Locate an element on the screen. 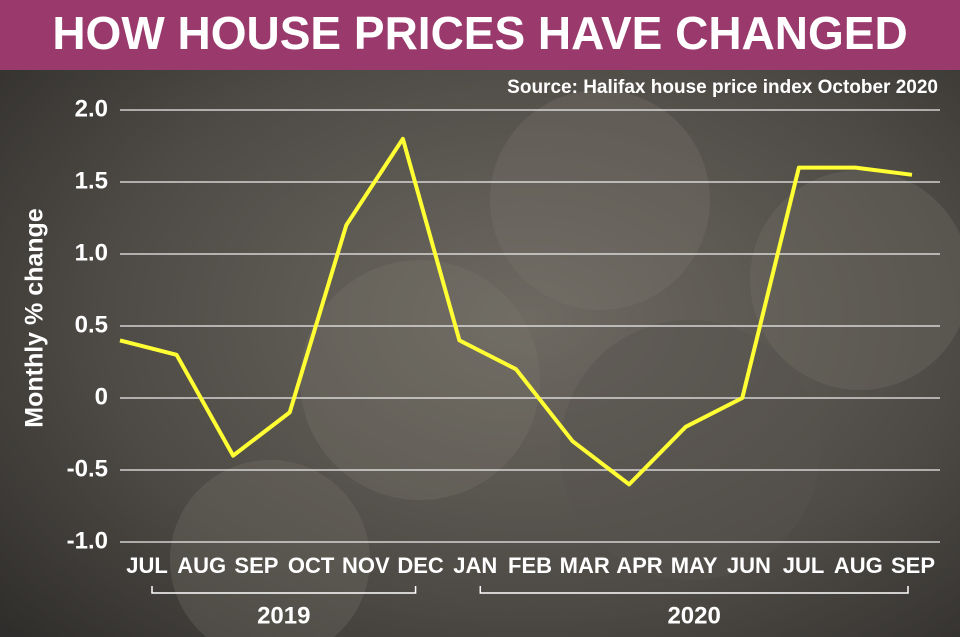 The width and height of the screenshot is (960, 637). y-tick-label: 0 is located at coordinates (101, 396).